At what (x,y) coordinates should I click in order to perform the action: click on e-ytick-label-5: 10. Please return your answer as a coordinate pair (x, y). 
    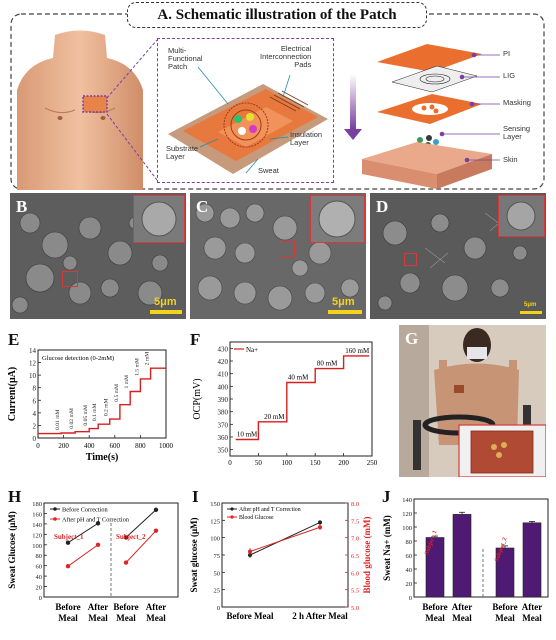
    Looking at the image, I should click on (33, 376).